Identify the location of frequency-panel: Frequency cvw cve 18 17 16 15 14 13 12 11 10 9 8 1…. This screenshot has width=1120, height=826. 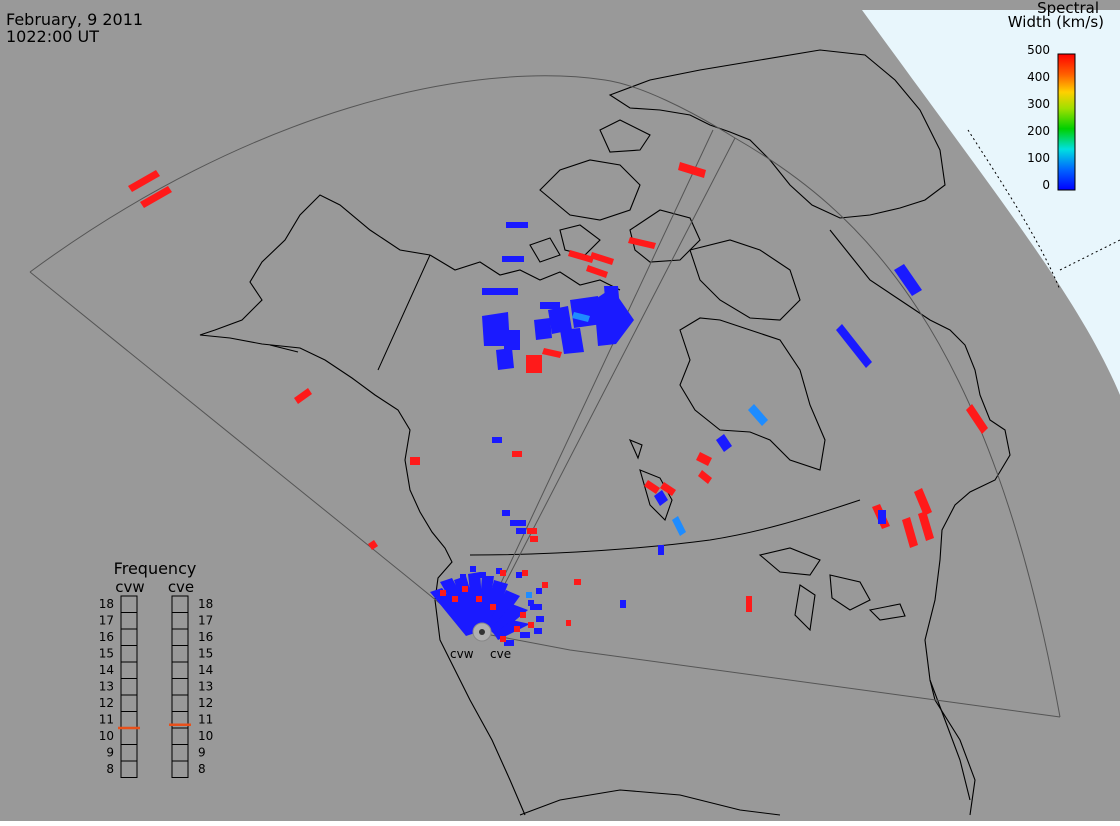
(156, 668).